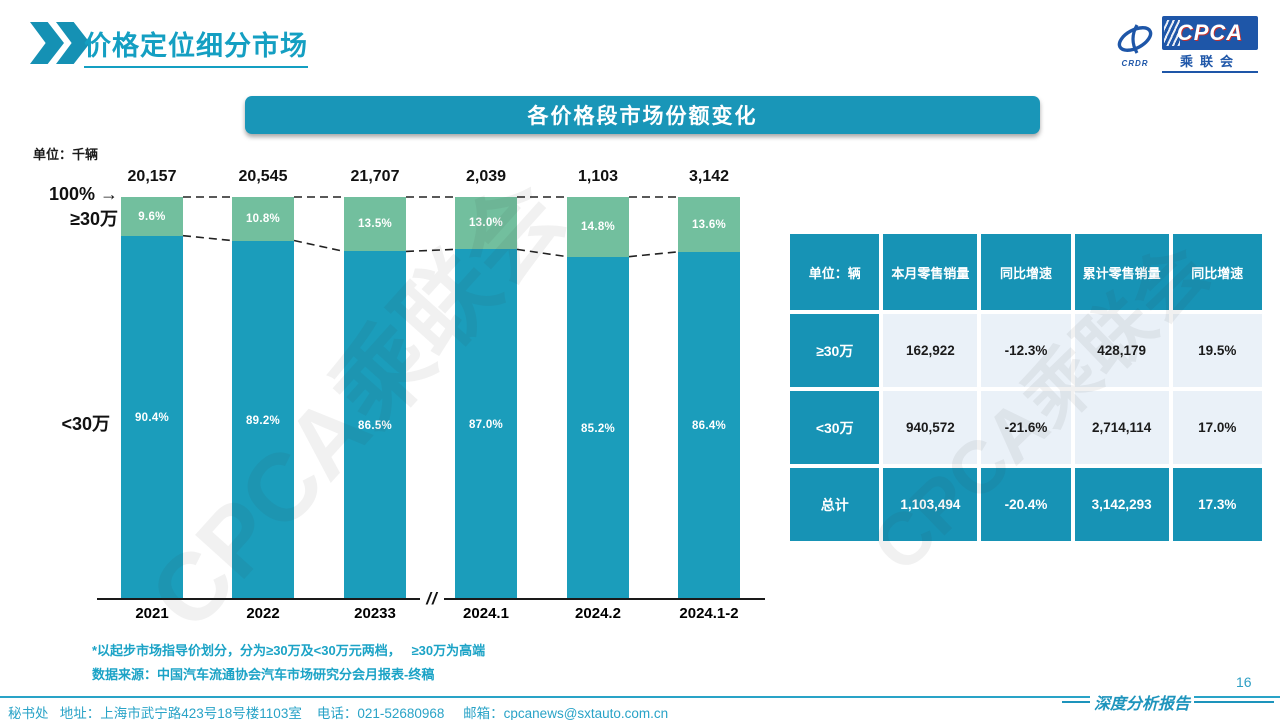  Describe the element at coordinates (1210, 33) in the screenshot. I see `cpca-logo-en: CPCA` at that location.